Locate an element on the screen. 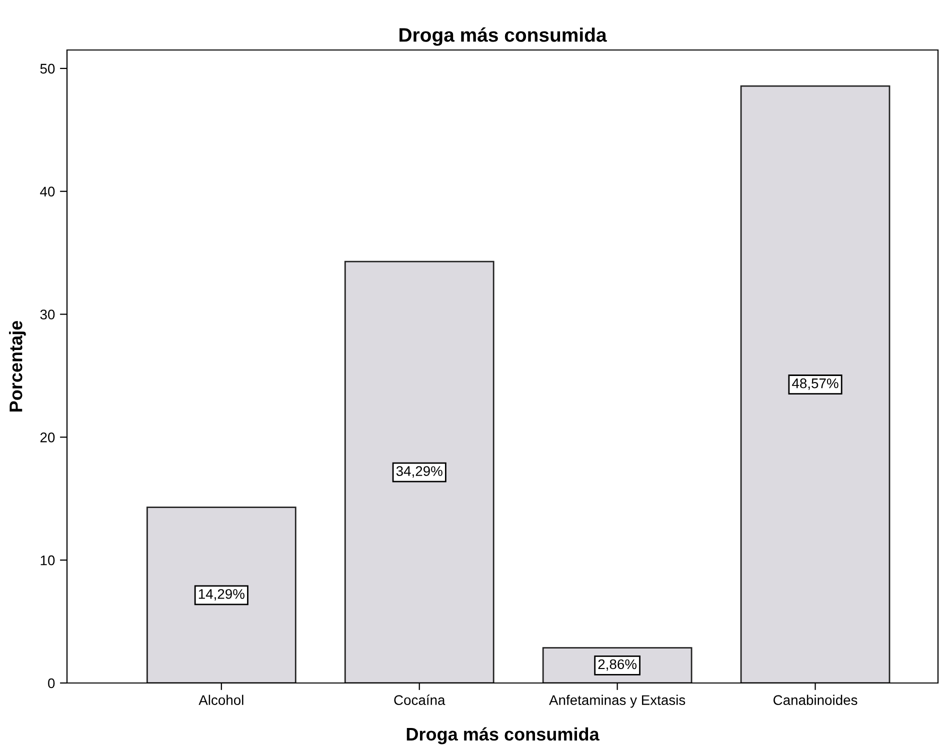 The image size is (950, 753). data-label: 34,29% is located at coordinates (419, 472).